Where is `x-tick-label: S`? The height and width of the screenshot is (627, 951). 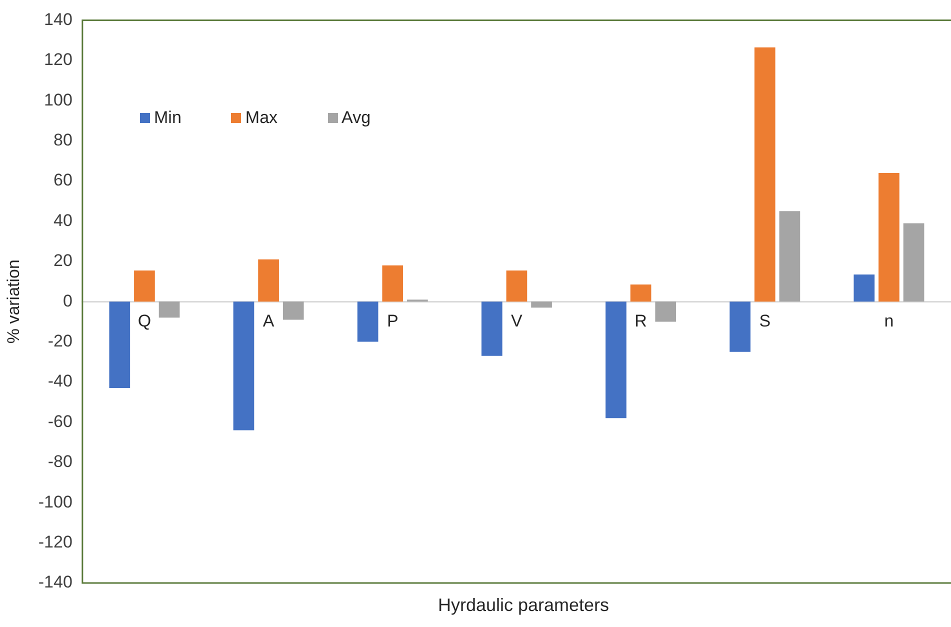
x-tick-label: S is located at coordinates (765, 320).